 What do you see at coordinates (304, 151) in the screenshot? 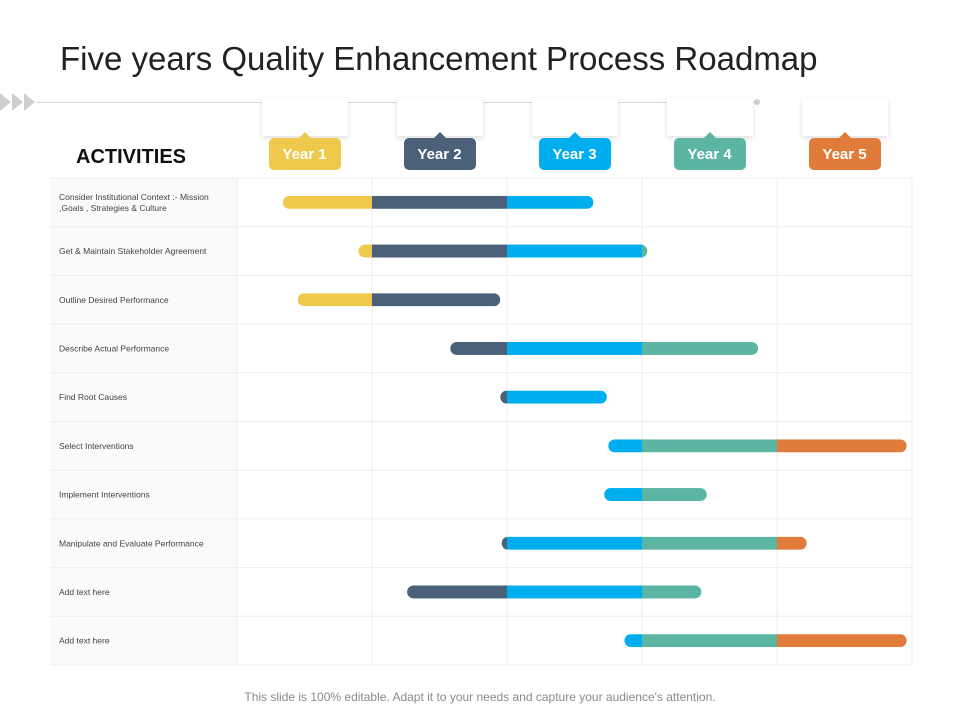
I see `year-badge: Year 1` at bounding box center [304, 151].